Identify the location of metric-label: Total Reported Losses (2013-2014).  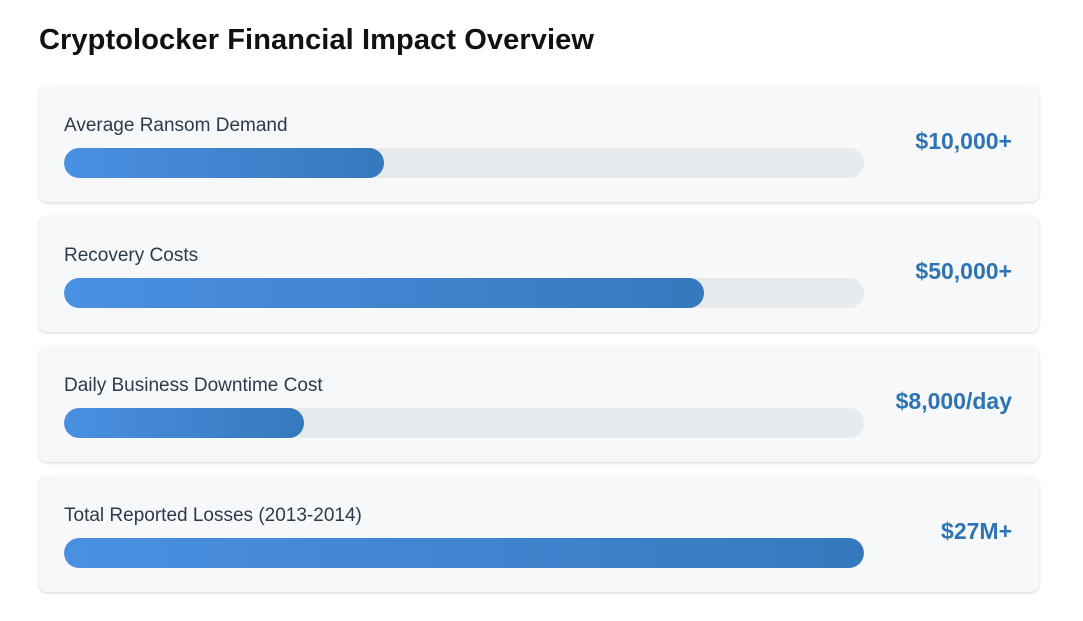
(213, 515).